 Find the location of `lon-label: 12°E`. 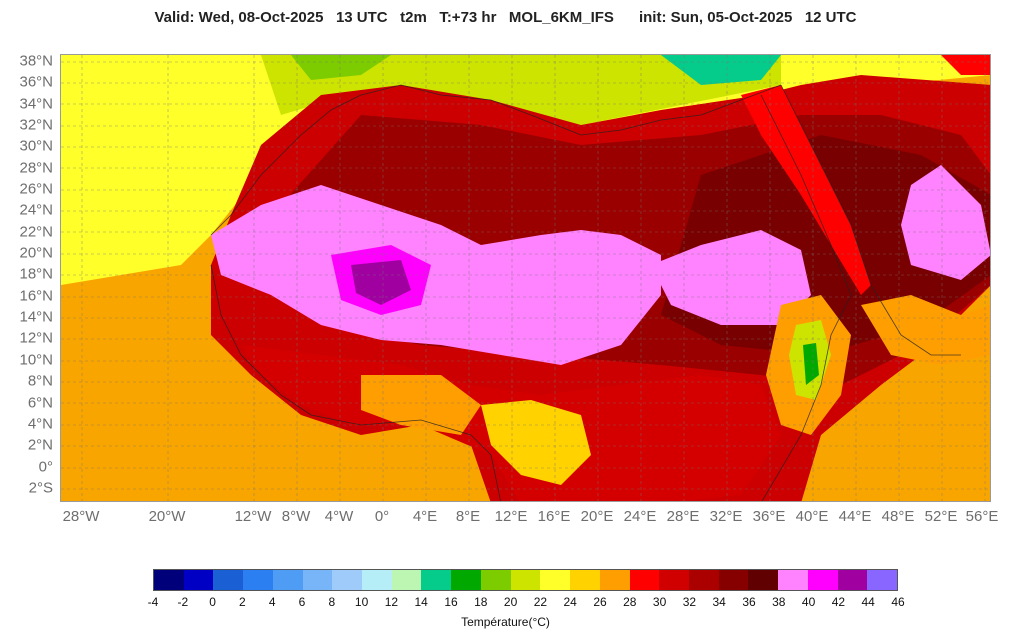

lon-label: 12°E is located at coordinates (511, 516).